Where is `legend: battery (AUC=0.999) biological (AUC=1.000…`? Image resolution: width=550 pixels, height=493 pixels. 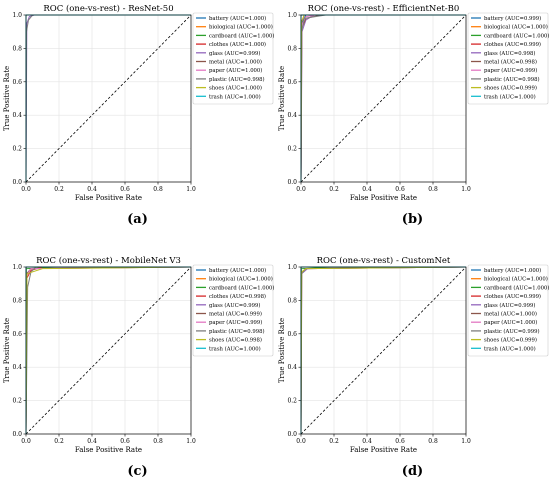 legend: battery (AUC=0.999) biological (AUC=1.000… is located at coordinates (508, 58).